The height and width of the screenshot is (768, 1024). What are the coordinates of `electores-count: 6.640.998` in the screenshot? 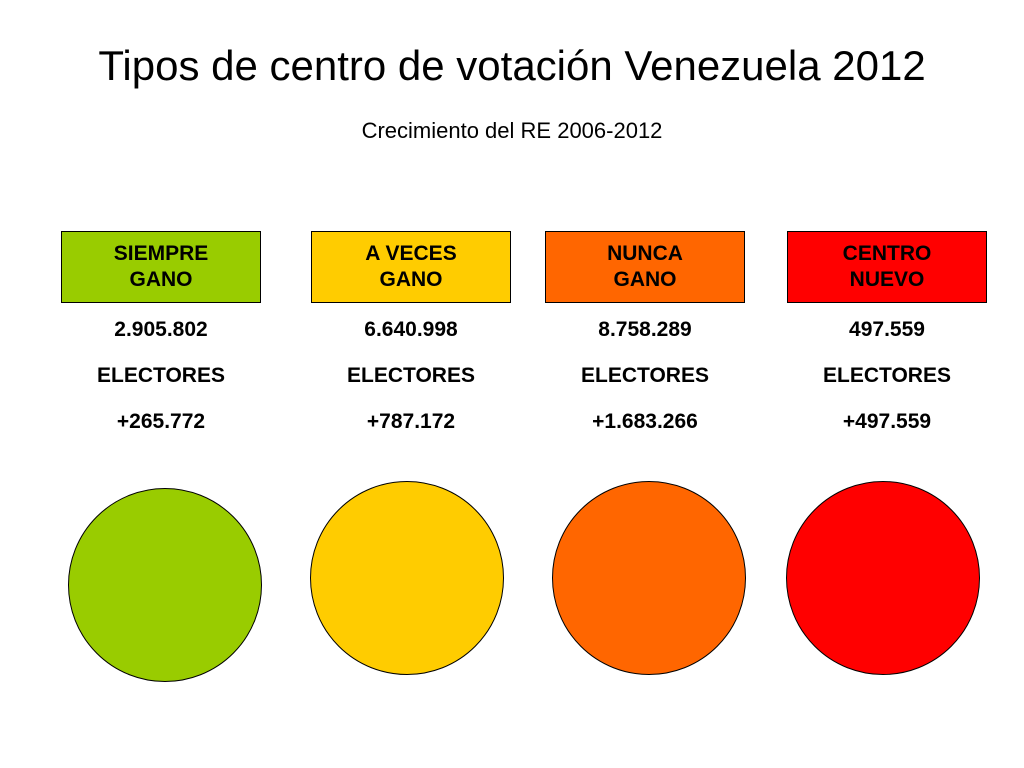 It's located at (411, 329).